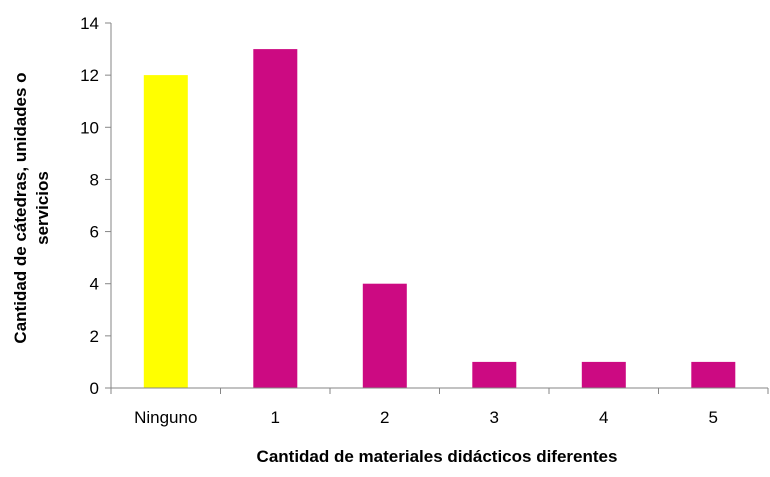 This screenshot has height=477, width=770. I want to click on y-tick-label-6: 6, so click(94, 232).